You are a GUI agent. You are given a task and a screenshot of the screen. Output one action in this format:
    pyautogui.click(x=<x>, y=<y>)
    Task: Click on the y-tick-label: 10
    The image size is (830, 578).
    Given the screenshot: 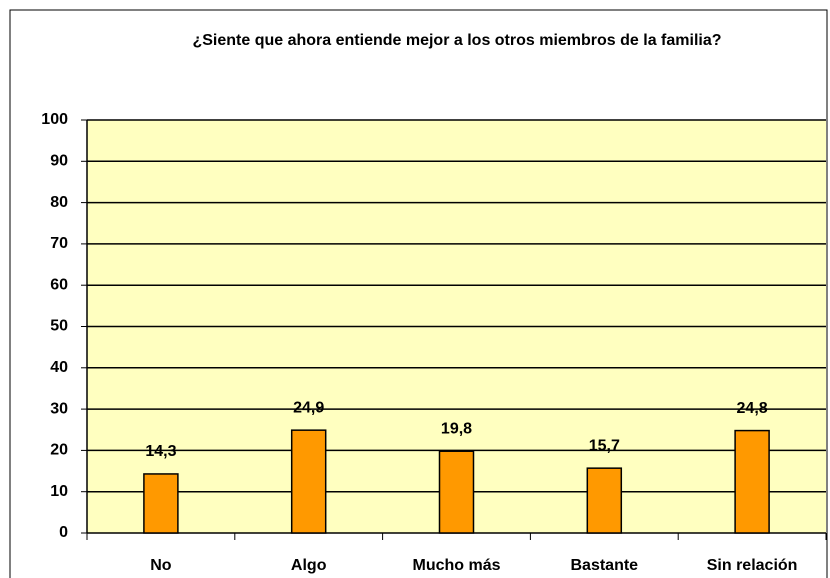 What is the action you would take?
    pyautogui.click(x=59, y=491)
    